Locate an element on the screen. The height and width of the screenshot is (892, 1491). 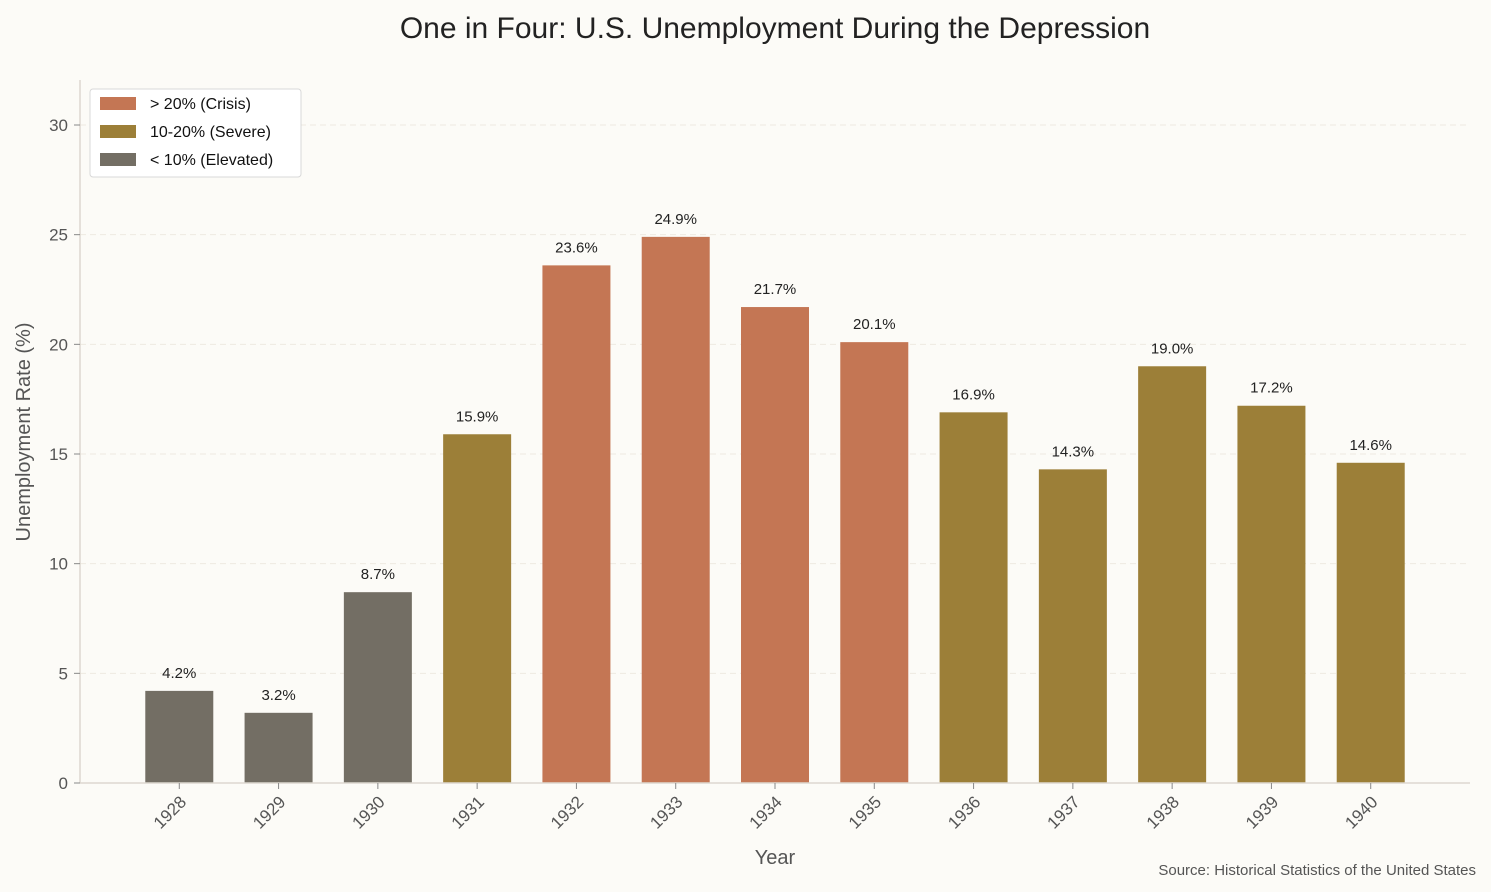
legend-label: > 20% (Crisis) is located at coordinates (200, 104).